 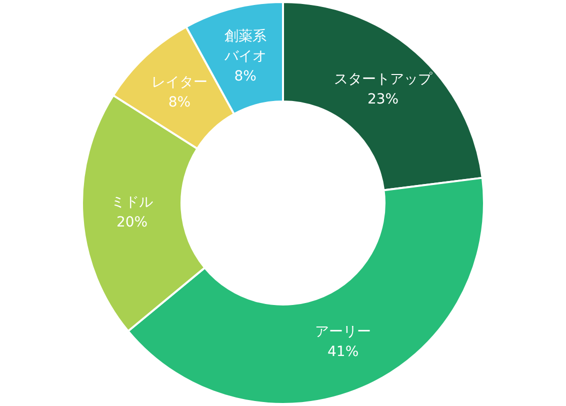 What do you see at coordinates (132, 202) in the screenshot?
I see `slice-label: ミドル` at bounding box center [132, 202].